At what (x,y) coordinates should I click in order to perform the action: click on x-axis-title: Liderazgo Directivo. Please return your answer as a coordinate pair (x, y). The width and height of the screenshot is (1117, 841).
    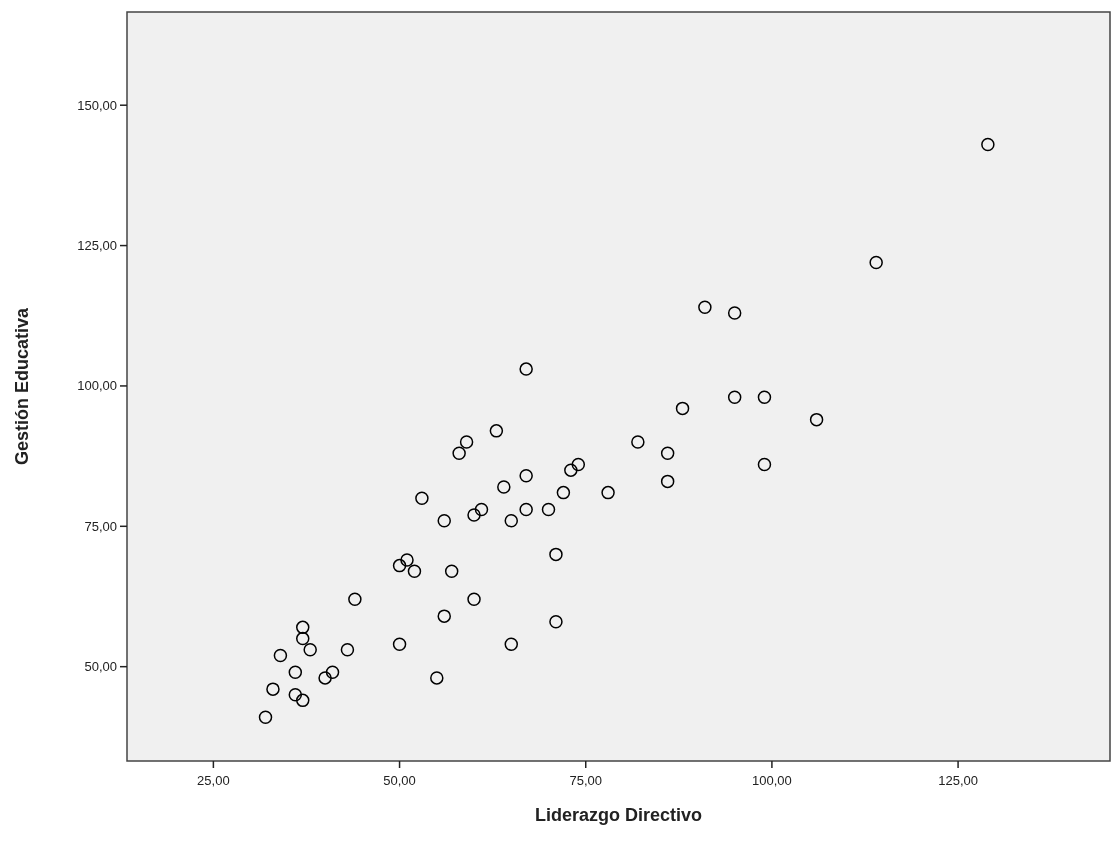
    Looking at the image, I should click on (618, 815).